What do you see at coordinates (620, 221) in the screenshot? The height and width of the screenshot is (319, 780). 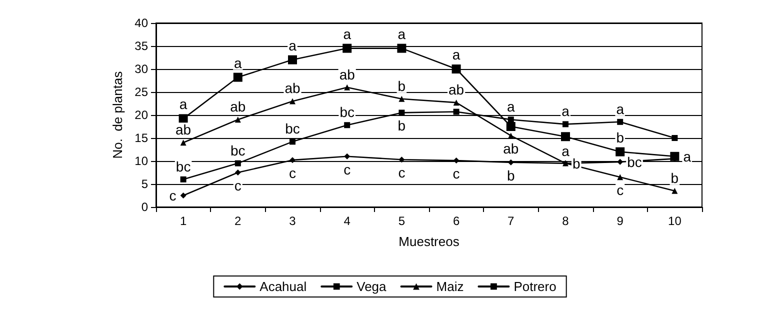 I see `x-tick-label: 9` at bounding box center [620, 221].